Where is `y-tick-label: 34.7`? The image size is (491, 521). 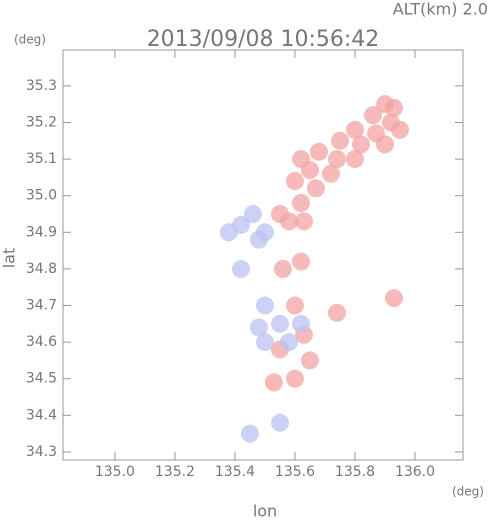
y-tick-label: 34.7 is located at coordinates (41, 306).